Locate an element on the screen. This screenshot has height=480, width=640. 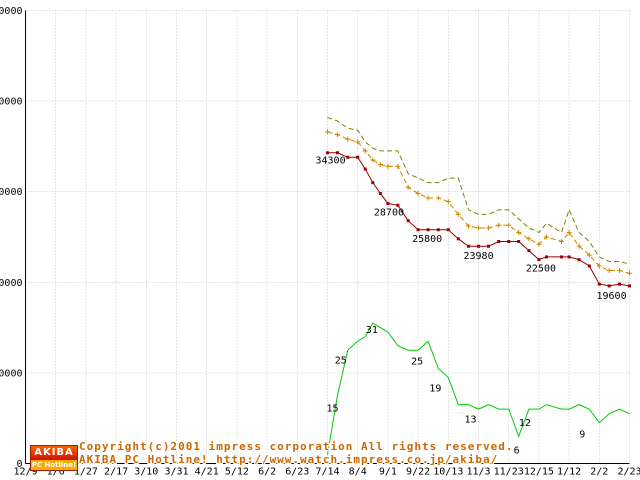
x-axis-tick-label: 10/13 is located at coordinates (448, 472).